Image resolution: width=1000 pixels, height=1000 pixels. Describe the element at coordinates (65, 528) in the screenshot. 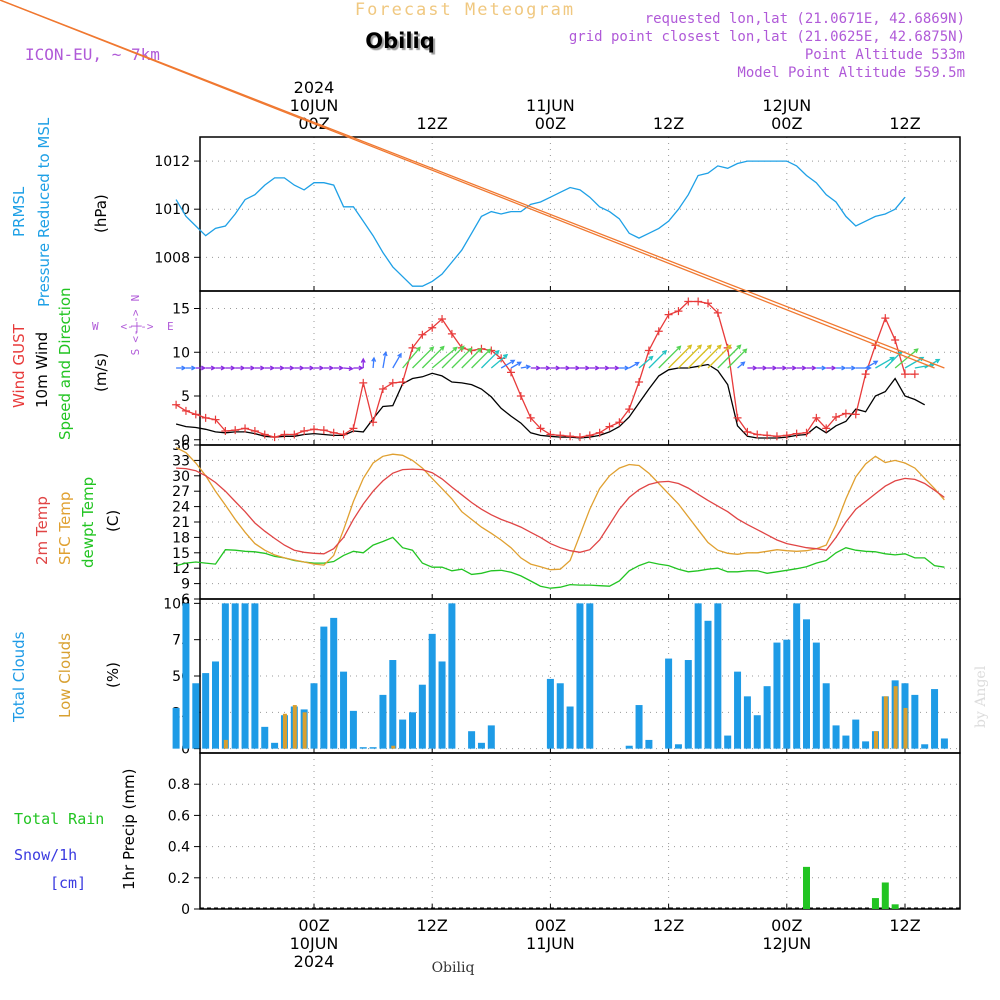

I see `sfc-temp-label: SFC Temp` at that location.